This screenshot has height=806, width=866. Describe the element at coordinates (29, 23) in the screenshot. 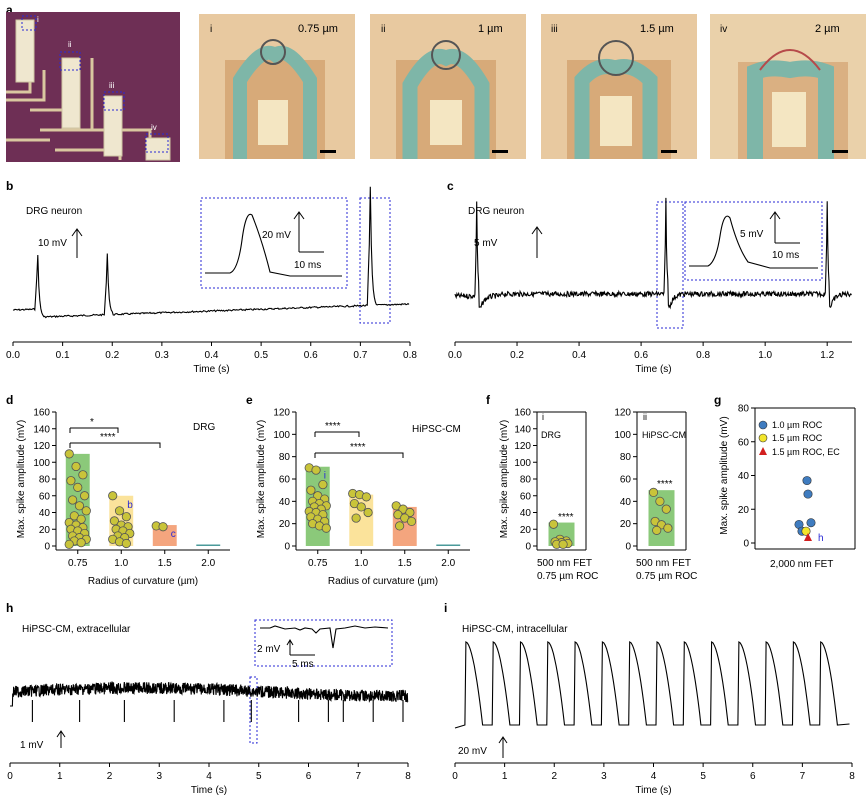

I see `chip-box-i` at that location.